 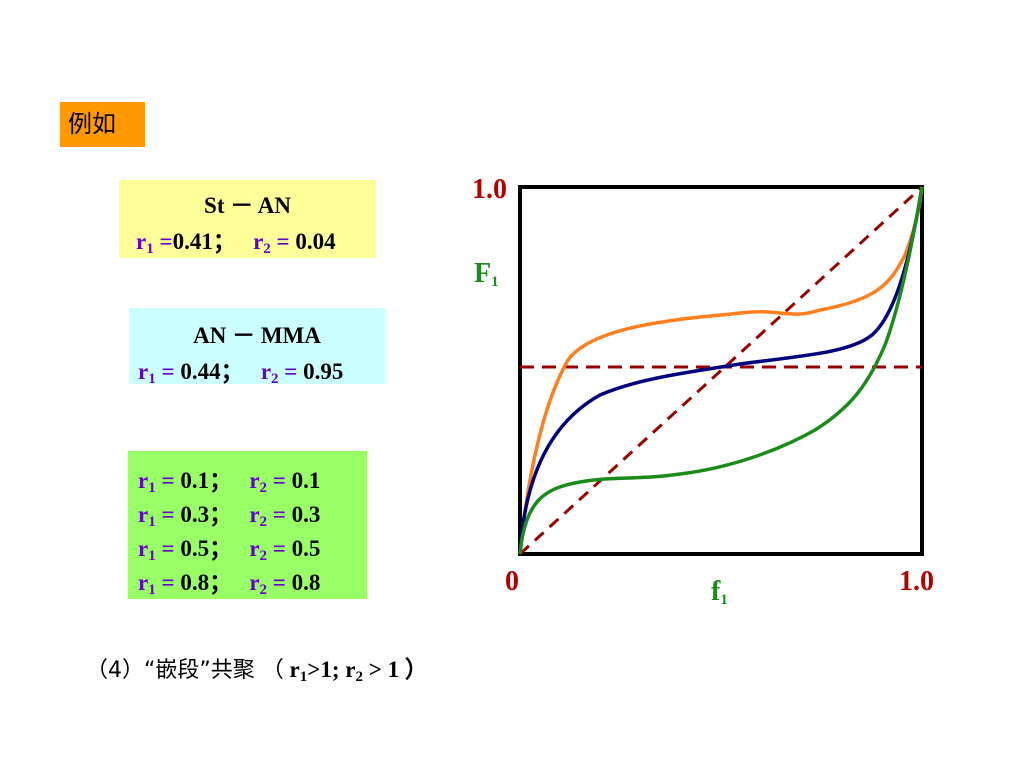 What do you see at coordinates (489, 189) in the screenshot?
I see `y-max-label: 1.0` at bounding box center [489, 189].